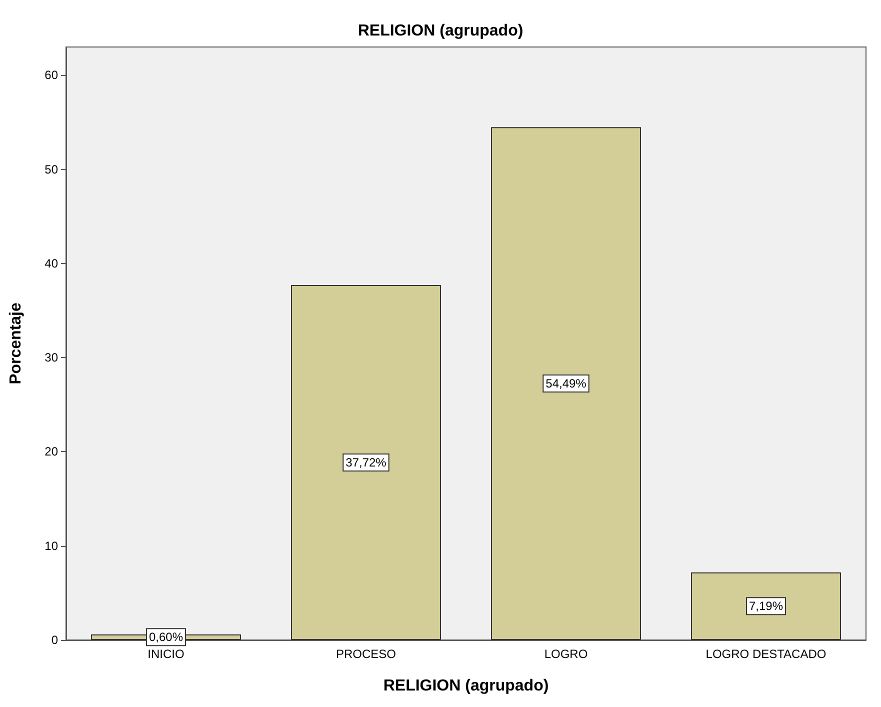  Describe the element at coordinates (166, 654) in the screenshot. I see `x-tick-label: INICIO` at that location.